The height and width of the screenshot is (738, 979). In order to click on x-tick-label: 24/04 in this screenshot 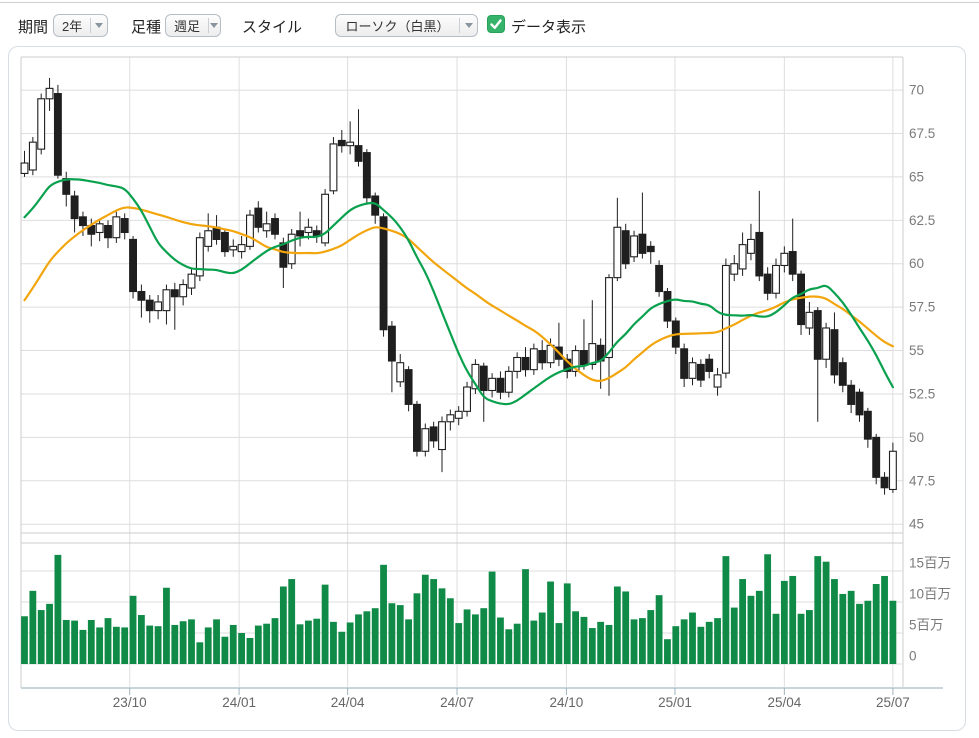, I will do `click(348, 702)`.